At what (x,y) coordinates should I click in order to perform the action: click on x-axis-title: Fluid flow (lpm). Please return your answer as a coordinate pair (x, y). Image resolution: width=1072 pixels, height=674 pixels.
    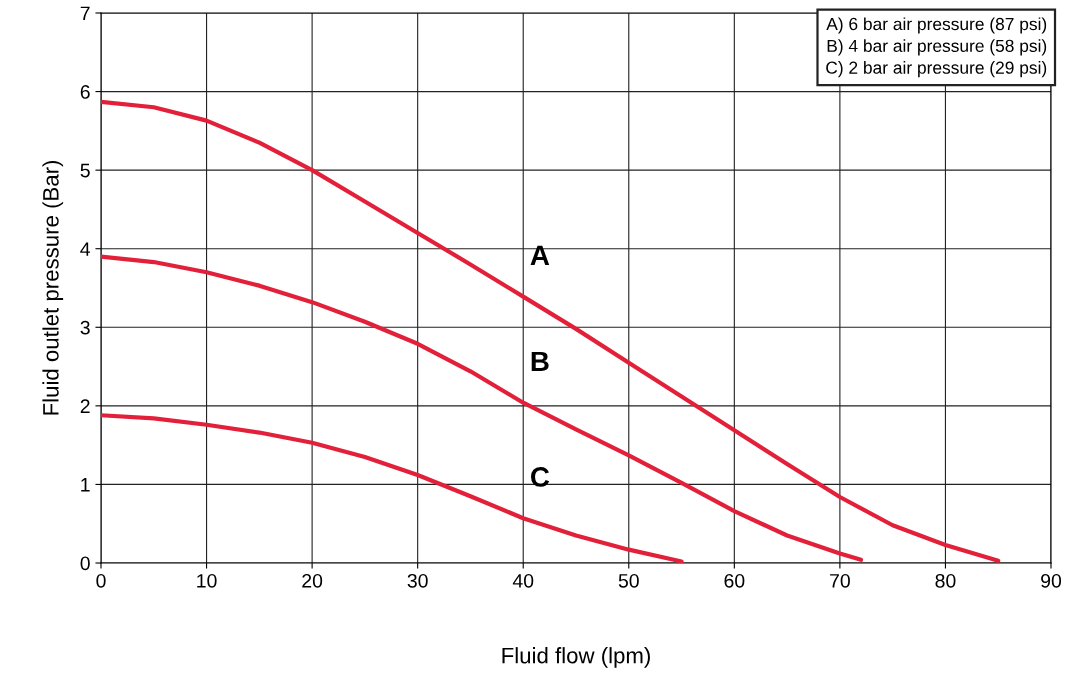
    Looking at the image, I should click on (576, 657).